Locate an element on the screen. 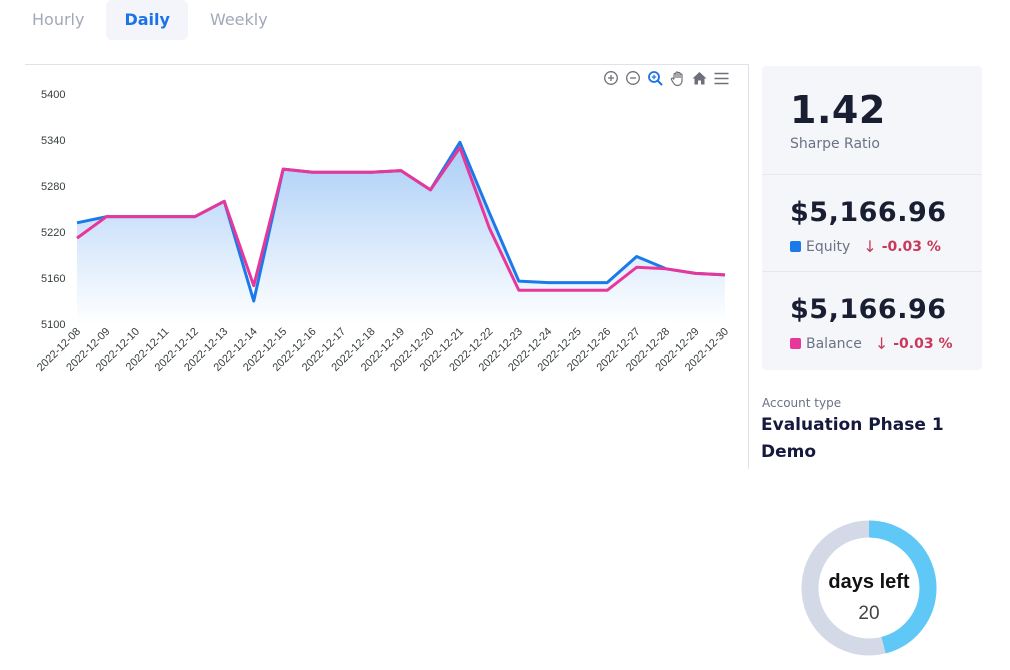 The image size is (1010, 670). home-reset-icon is located at coordinates (699, 78).